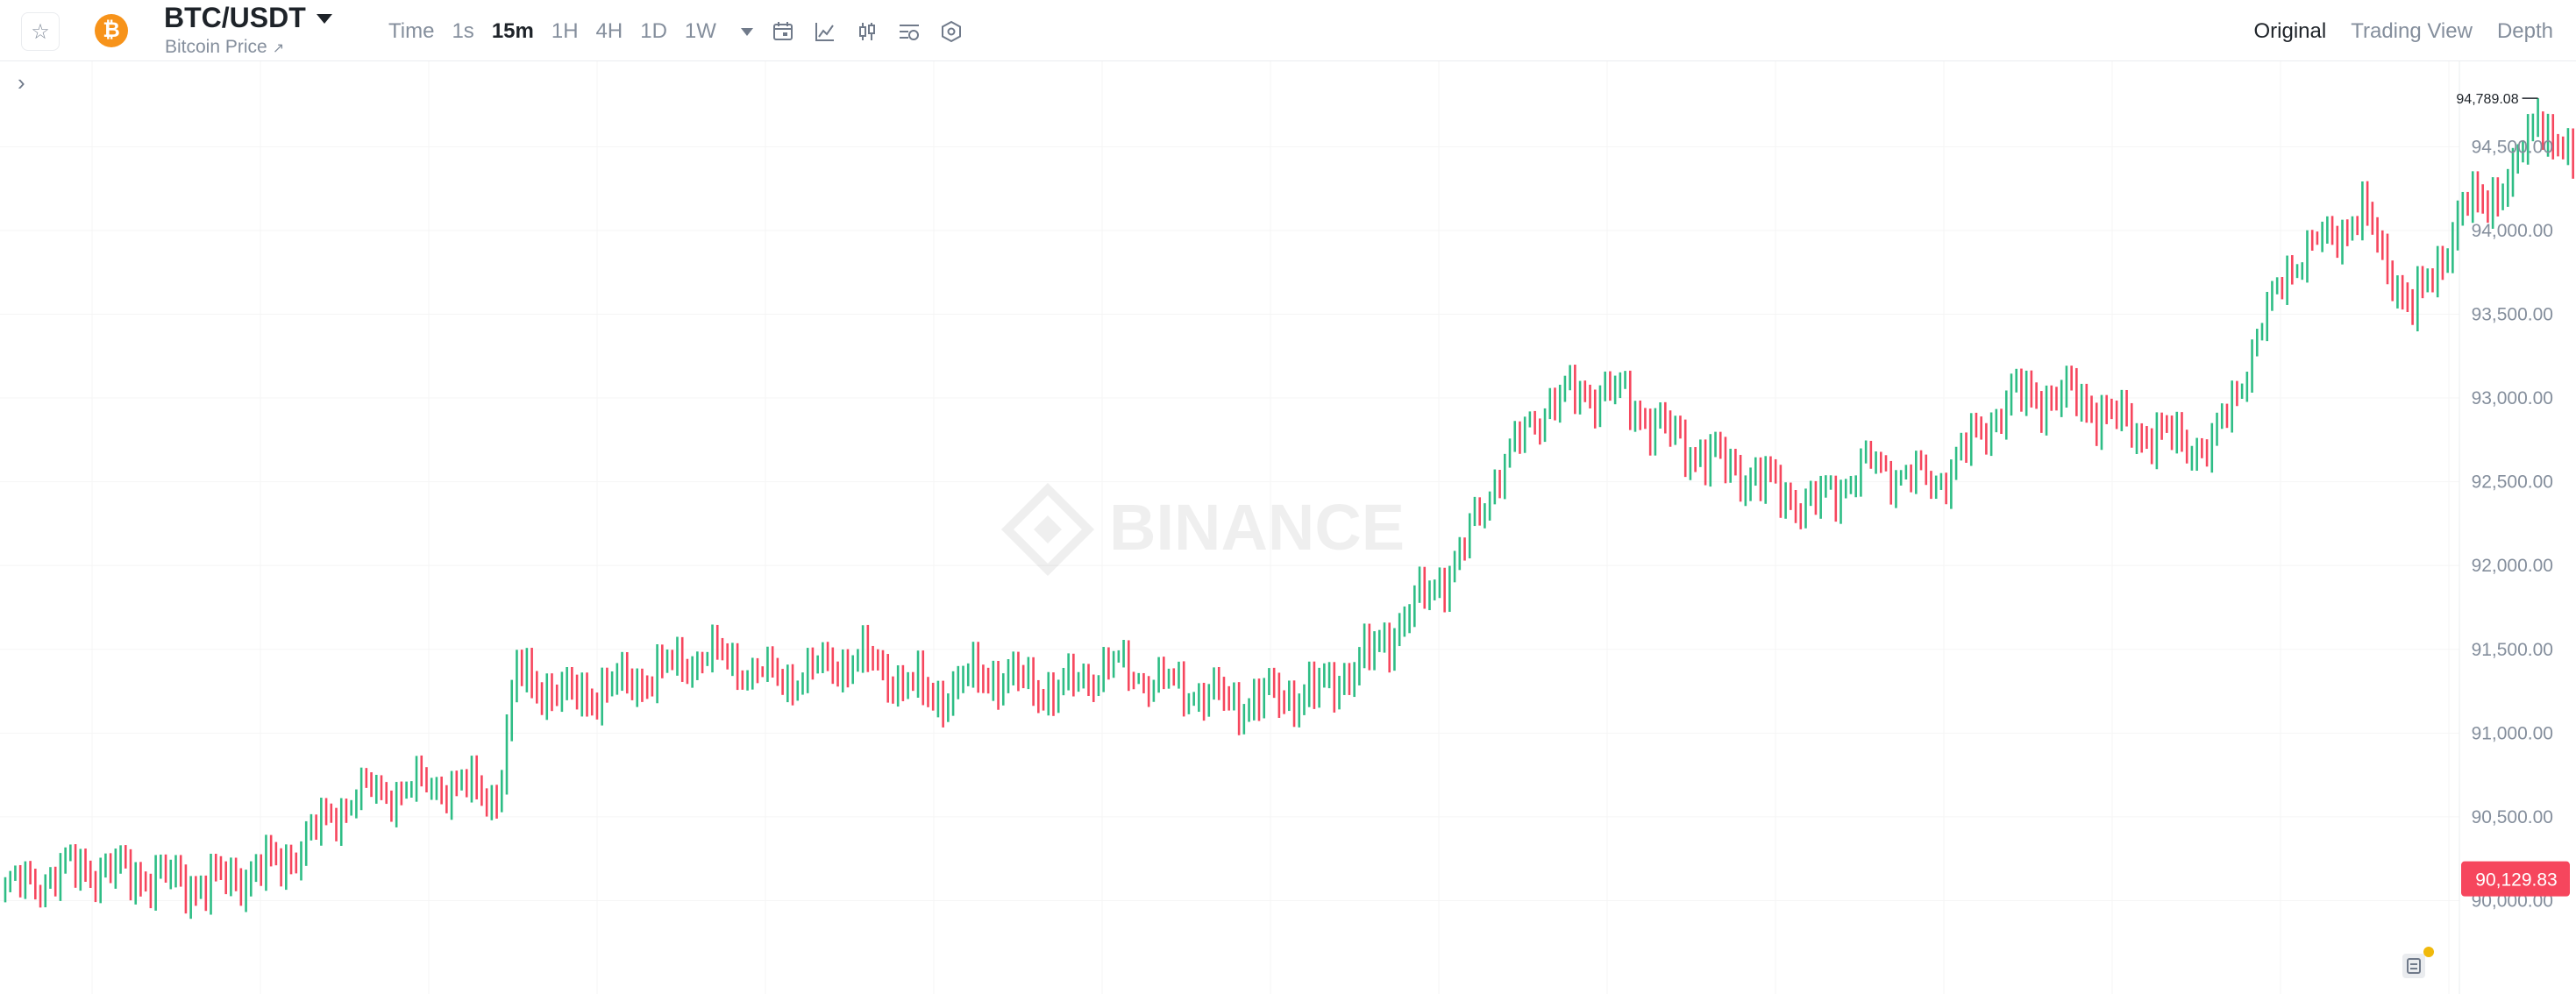 This screenshot has width=2576, height=994. I want to click on interval-4h: 4H, so click(609, 31).